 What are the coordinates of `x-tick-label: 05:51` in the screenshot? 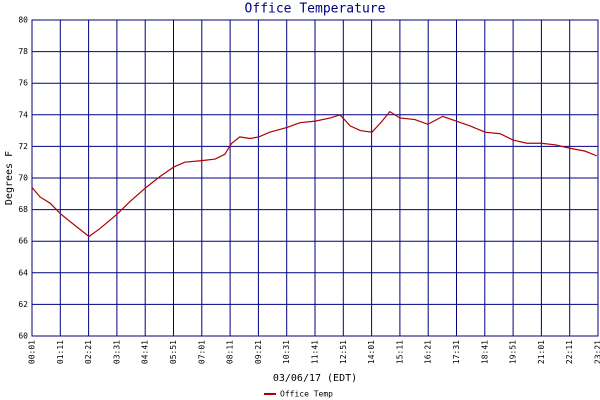 It's located at (173, 352).